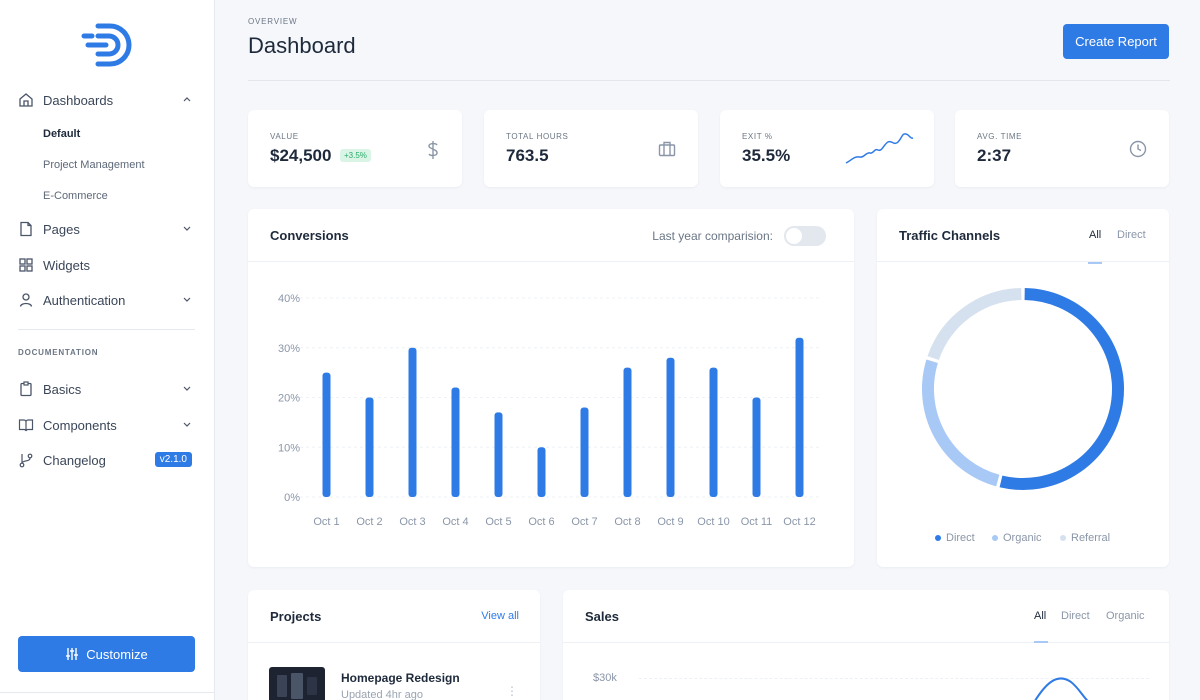  What do you see at coordinates (960, 538) in the screenshot?
I see `legend-label: Direct` at bounding box center [960, 538].